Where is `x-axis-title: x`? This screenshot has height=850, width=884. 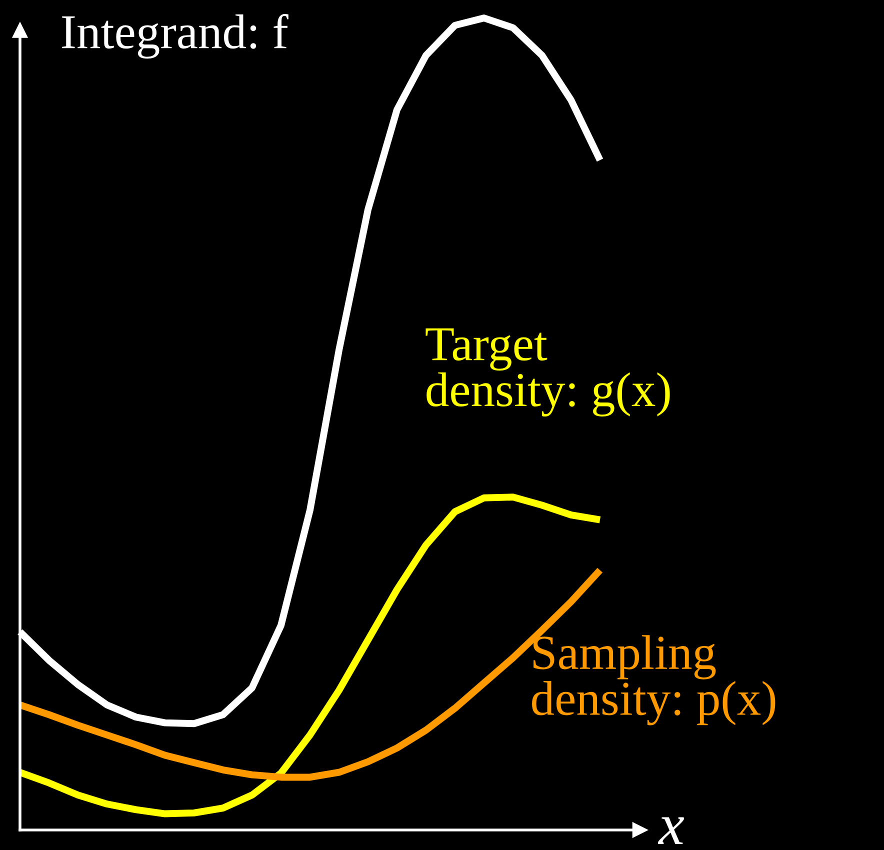 x-axis-title: x is located at coordinates (671, 830).